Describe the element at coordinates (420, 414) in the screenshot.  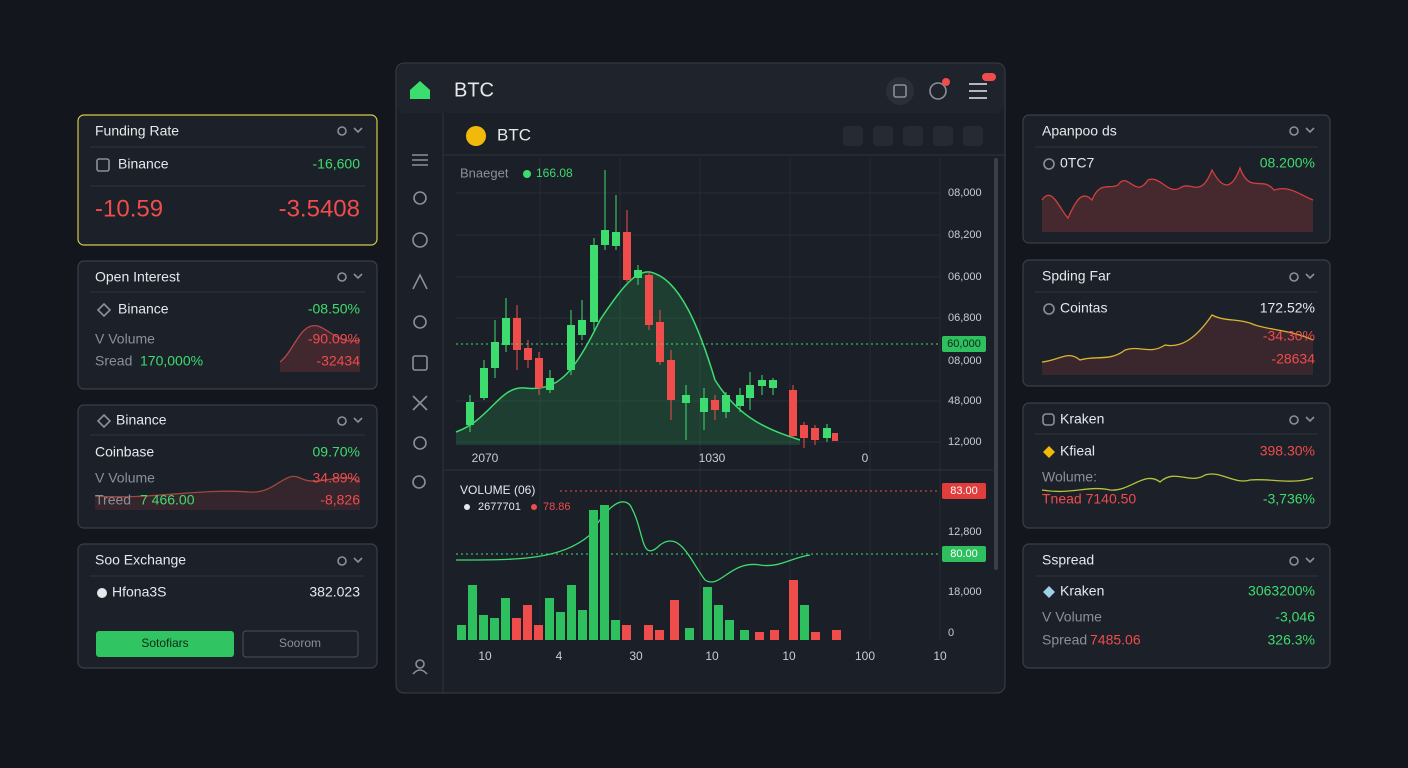
I see `sidebar` at that location.